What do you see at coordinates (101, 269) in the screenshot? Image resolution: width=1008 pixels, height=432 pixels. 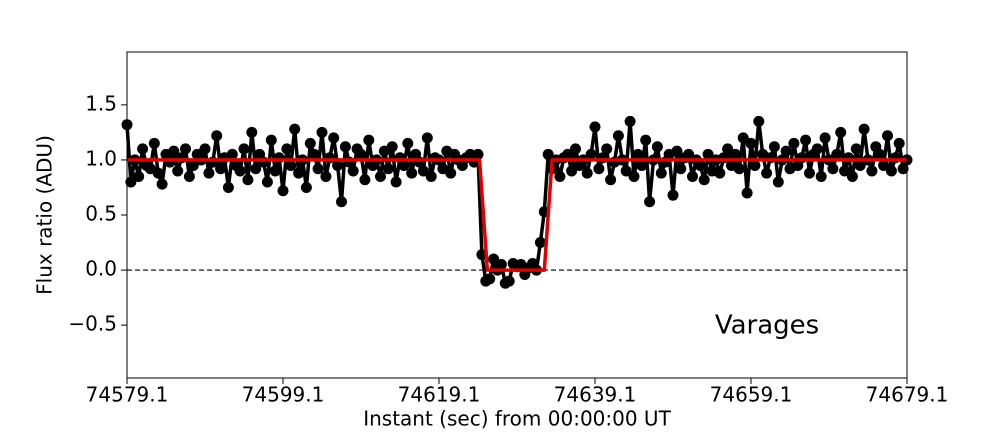 I see `y-tick-label: 0.0` at bounding box center [101, 269].